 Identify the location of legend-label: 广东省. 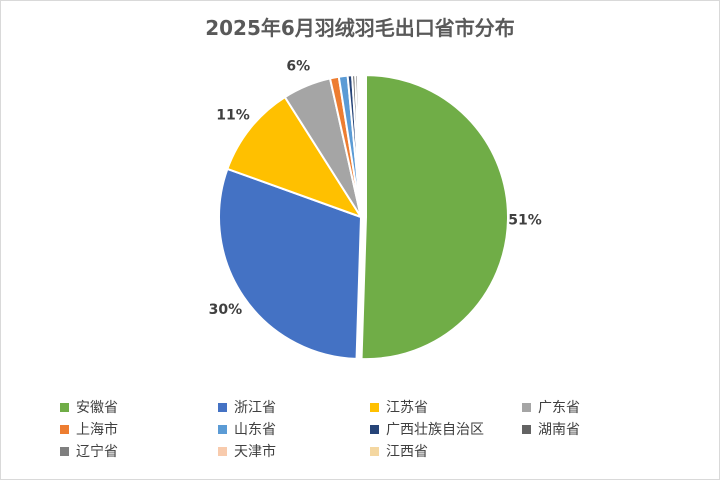
(559, 408).